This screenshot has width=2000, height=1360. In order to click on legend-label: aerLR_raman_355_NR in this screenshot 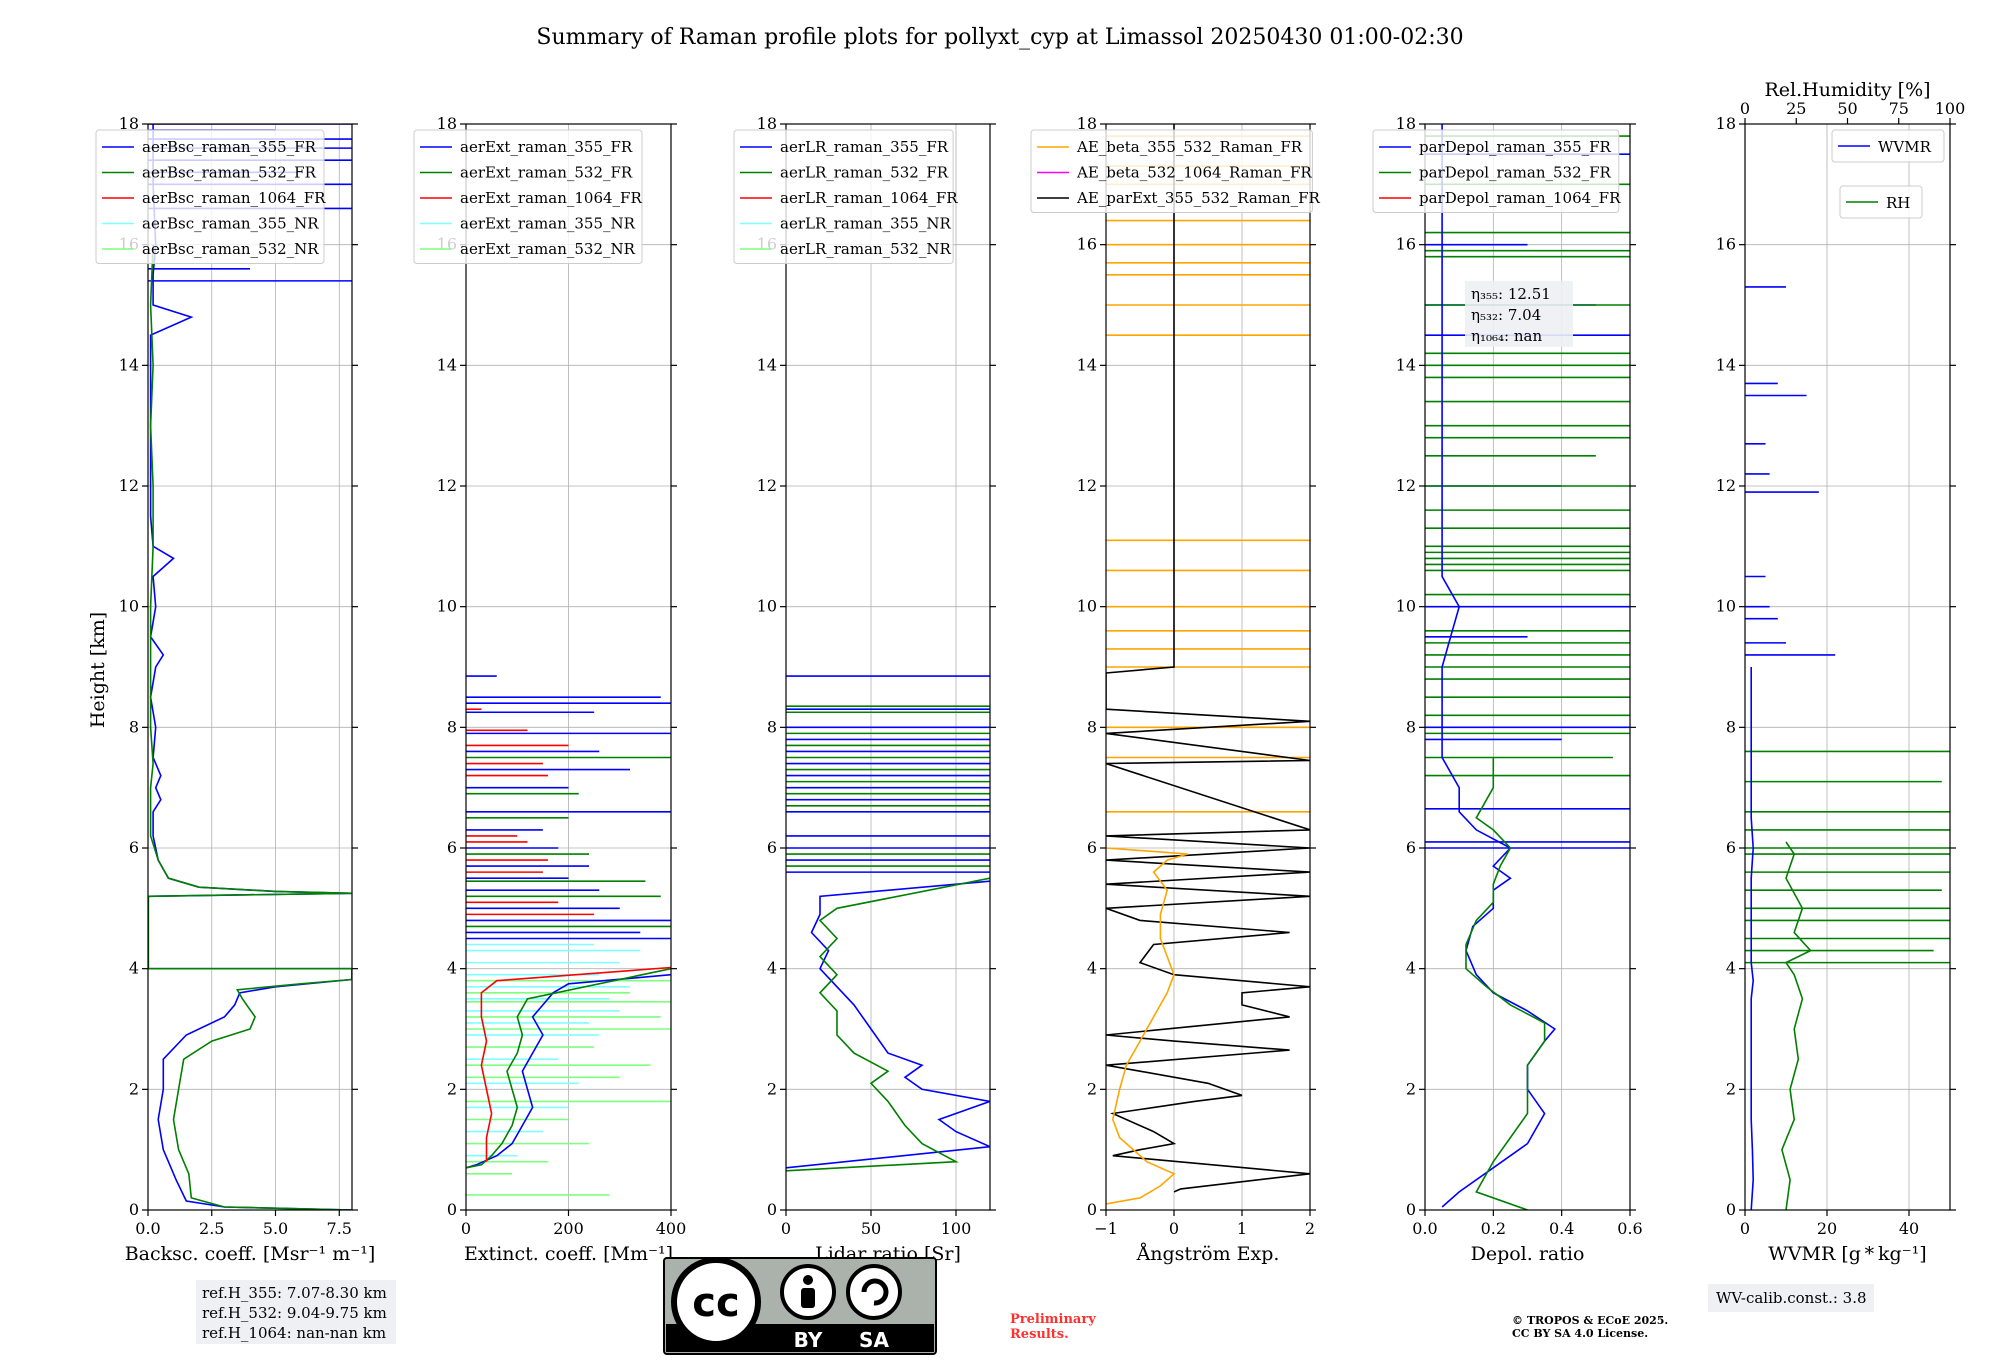, I will do `click(865, 224)`.